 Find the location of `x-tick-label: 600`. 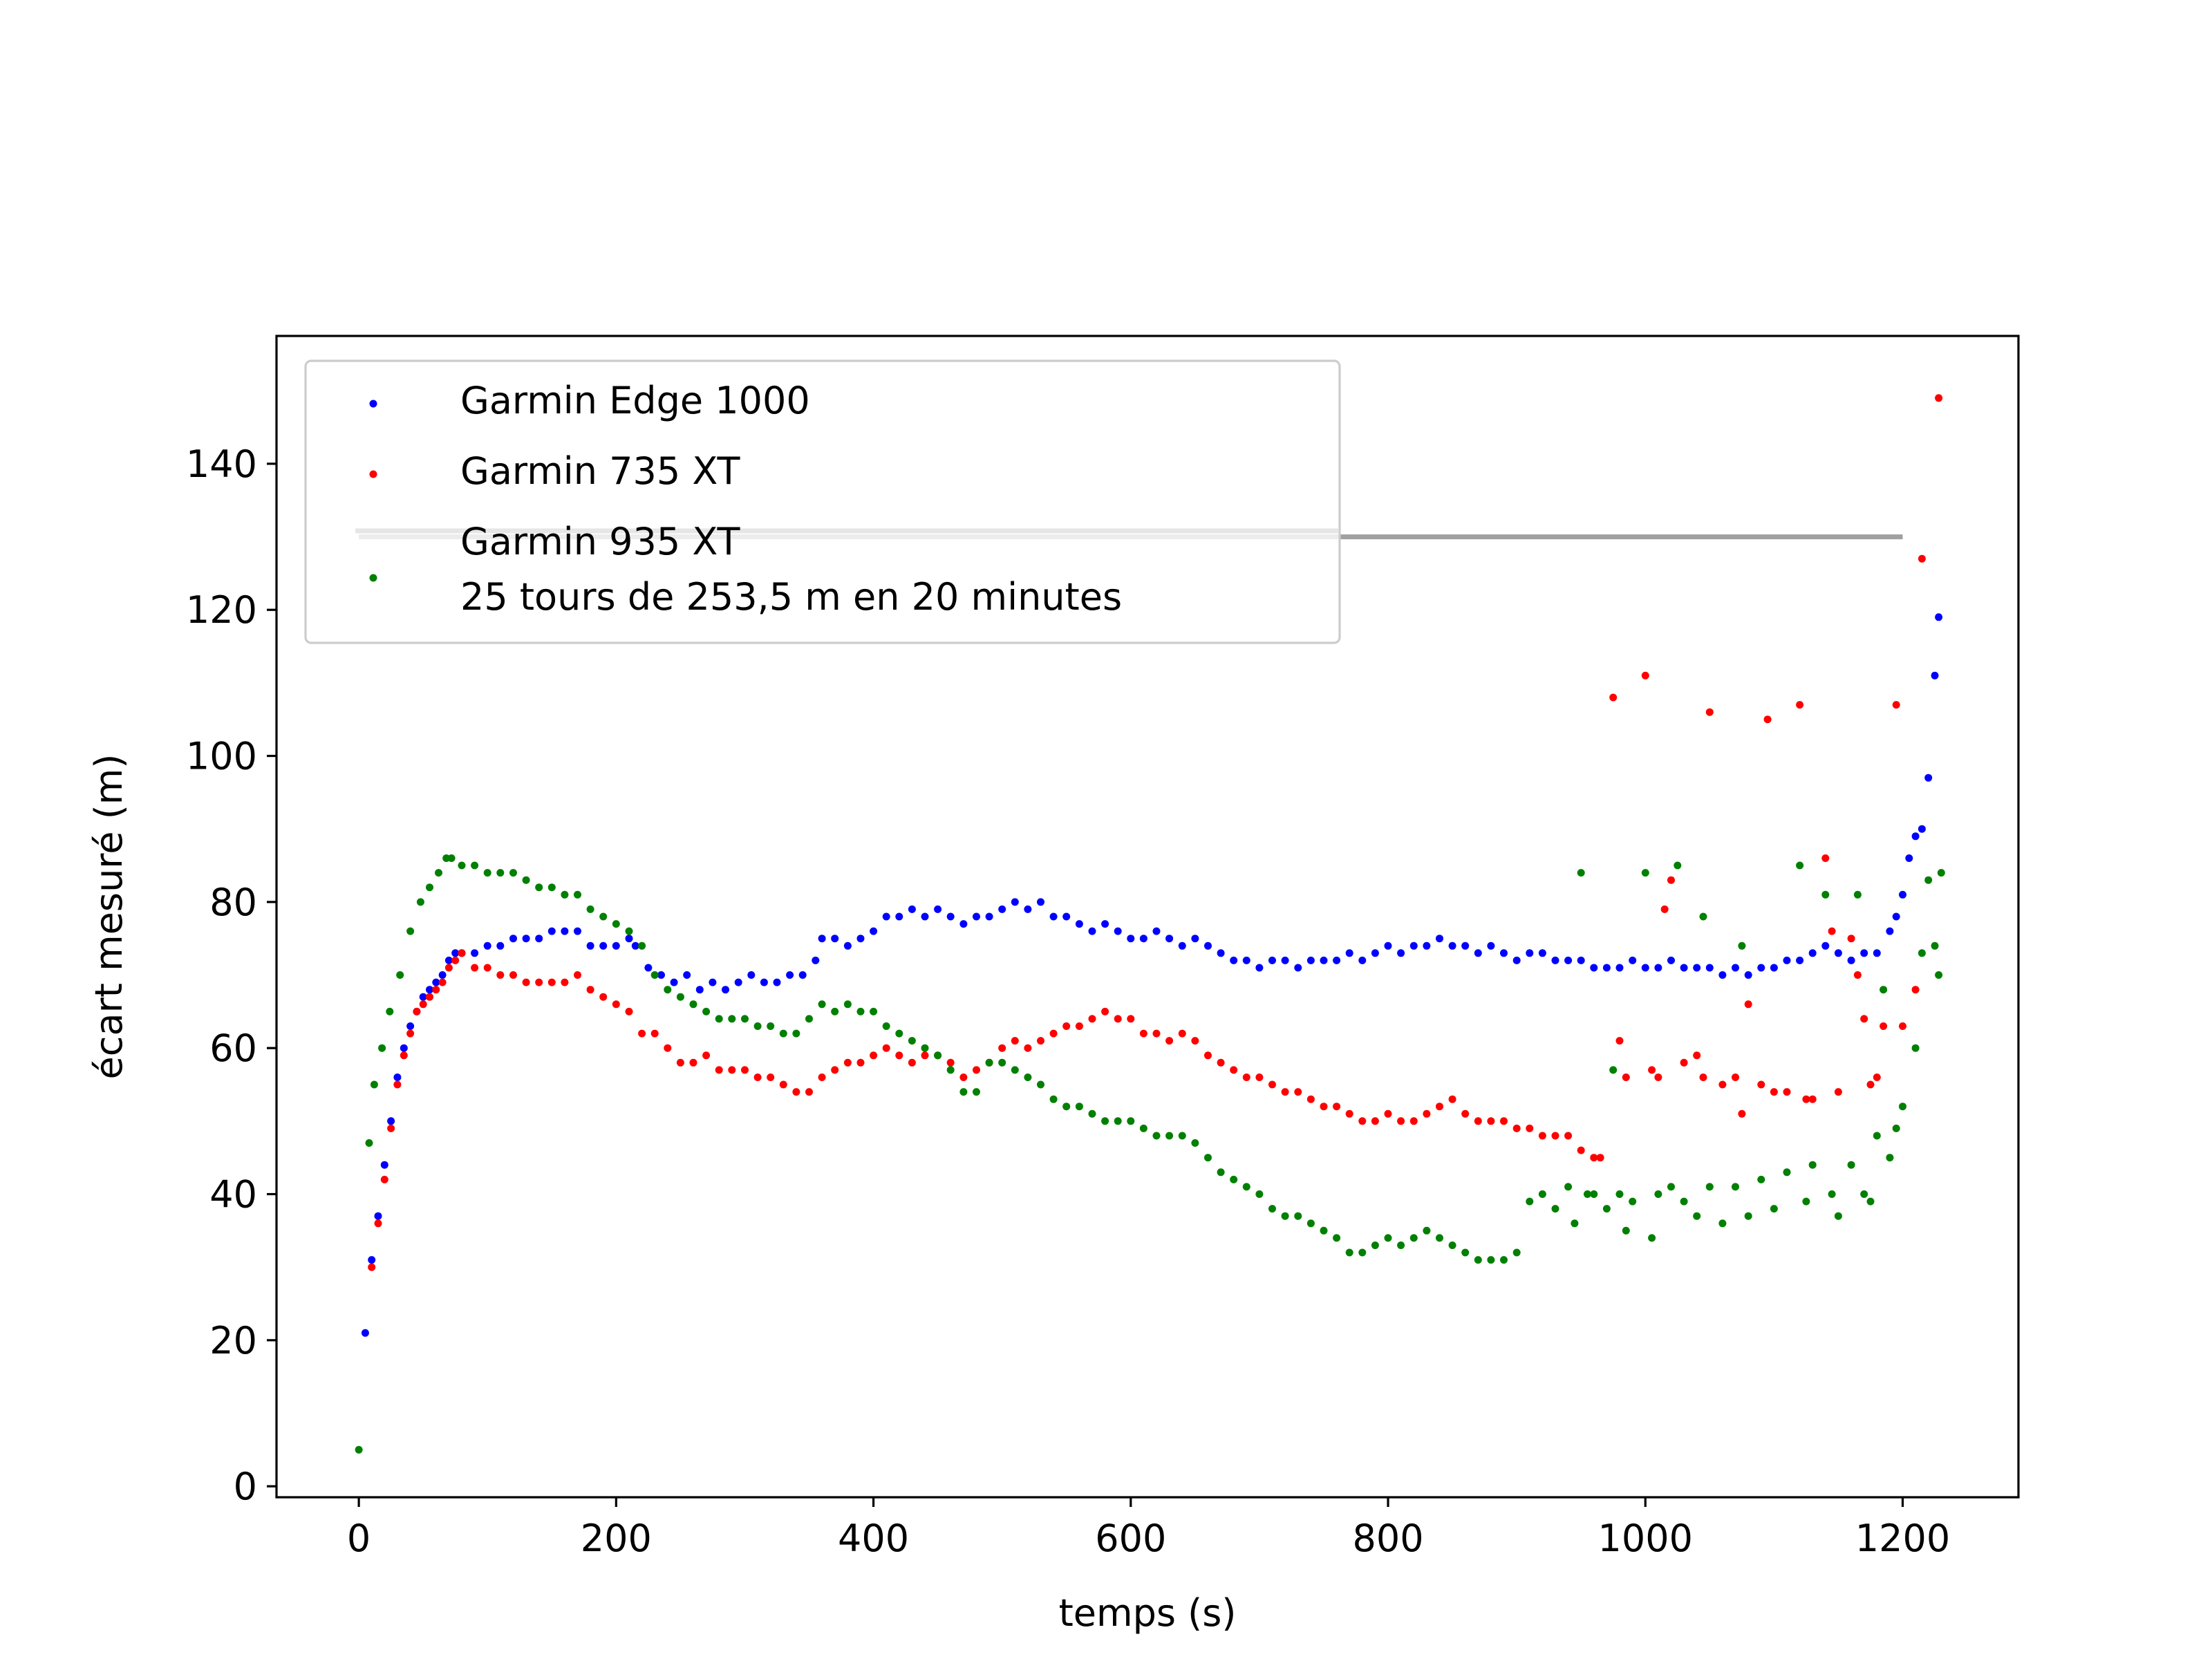

x-tick-label: 600 is located at coordinates (1131, 1539).